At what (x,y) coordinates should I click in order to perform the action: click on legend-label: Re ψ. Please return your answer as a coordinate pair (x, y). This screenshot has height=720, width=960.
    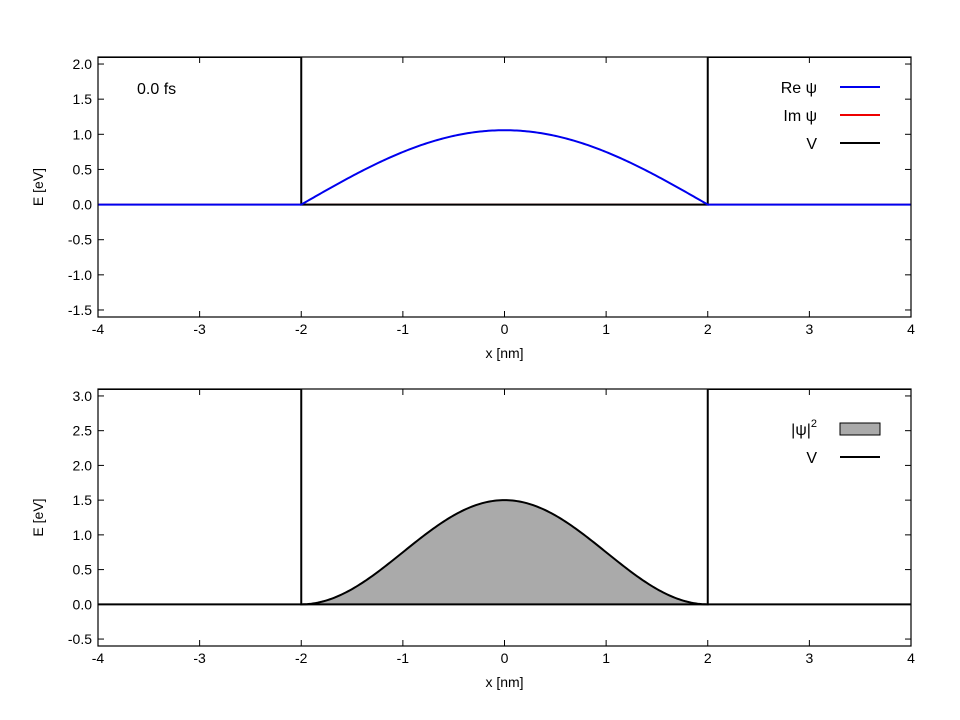
    Looking at the image, I should click on (799, 88).